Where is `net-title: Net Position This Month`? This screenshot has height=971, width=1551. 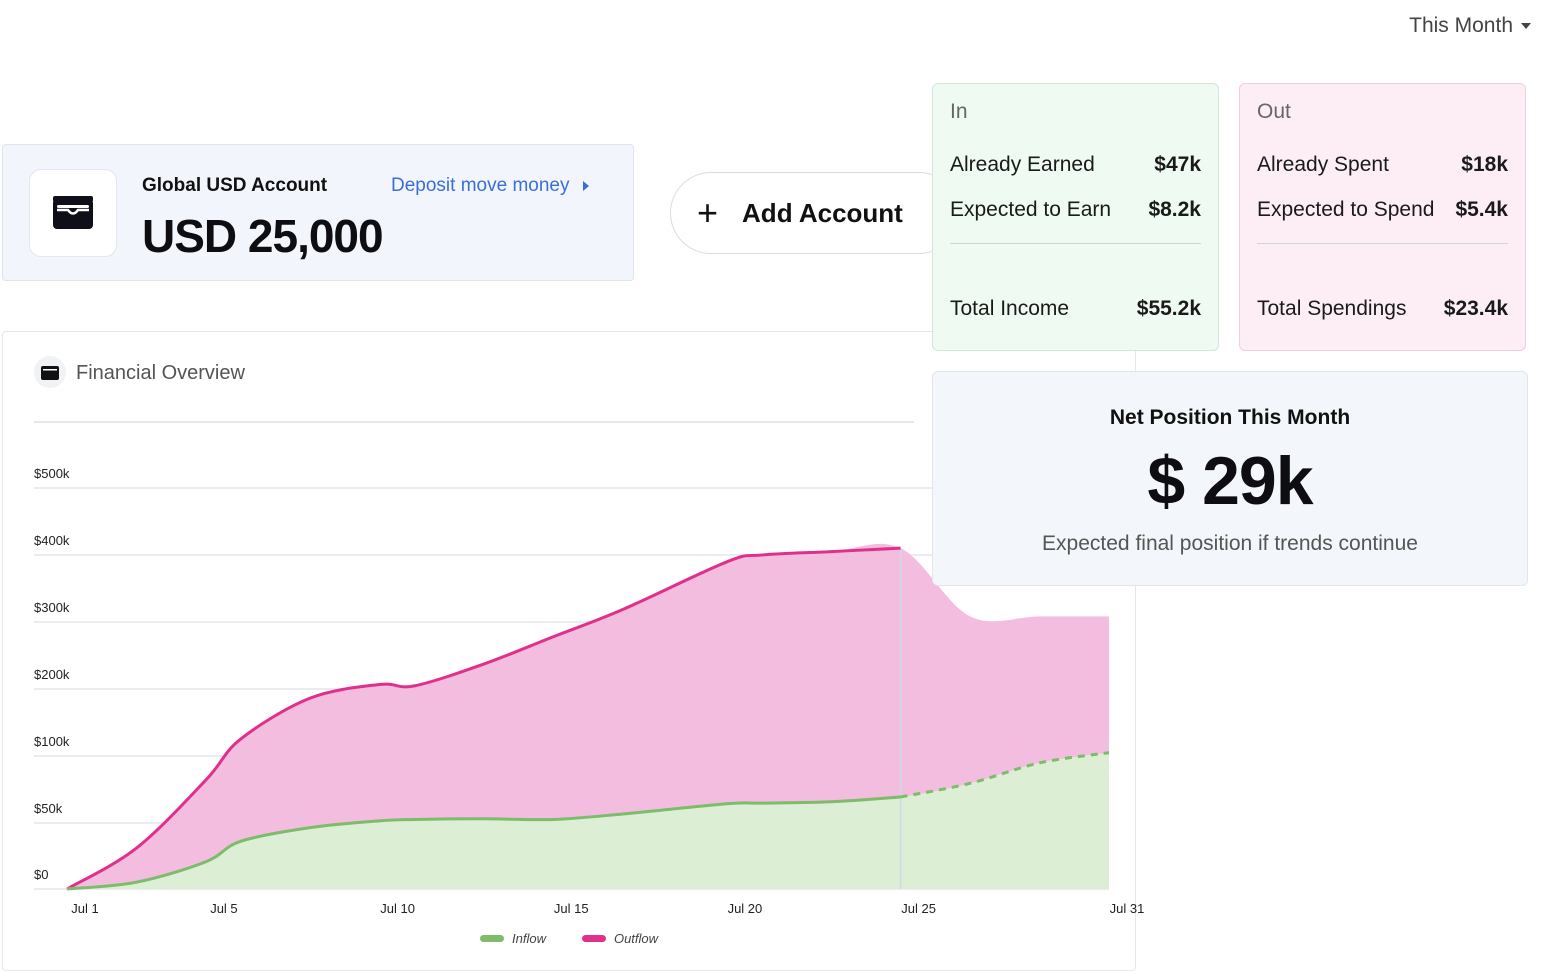 net-title: Net Position This Month is located at coordinates (1230, 417).